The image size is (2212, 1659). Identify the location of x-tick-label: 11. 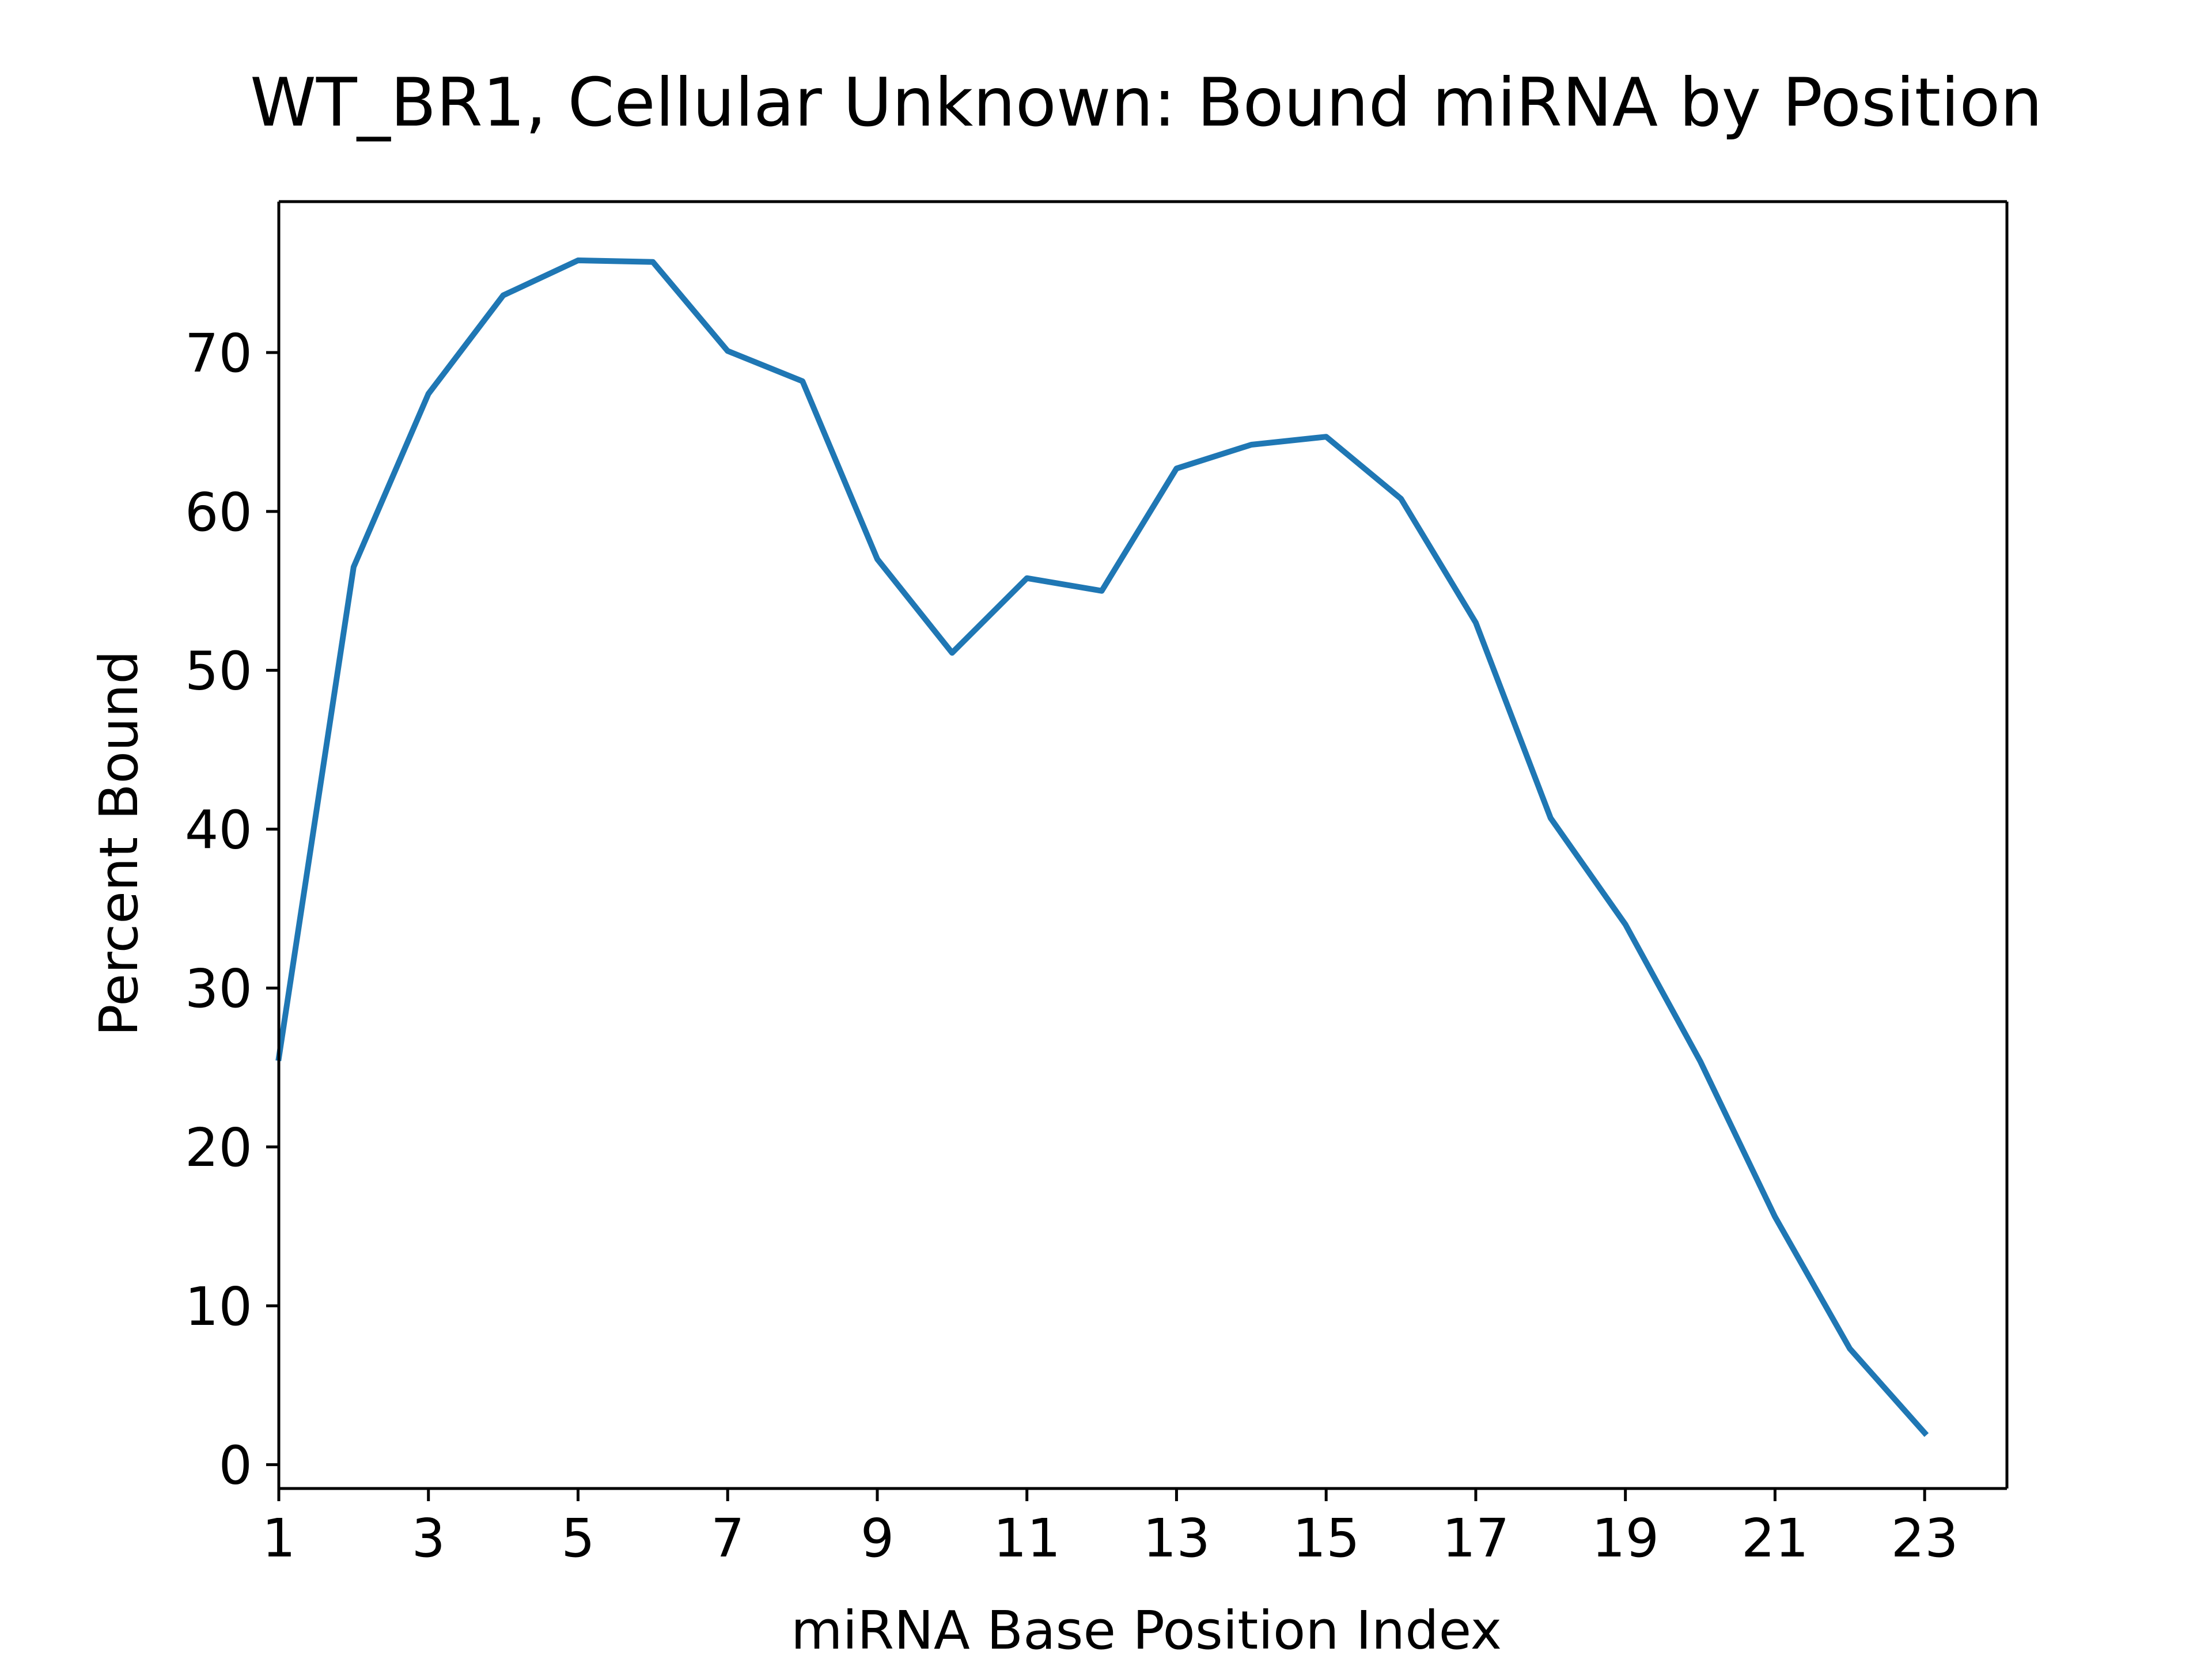
(1026, 1538).